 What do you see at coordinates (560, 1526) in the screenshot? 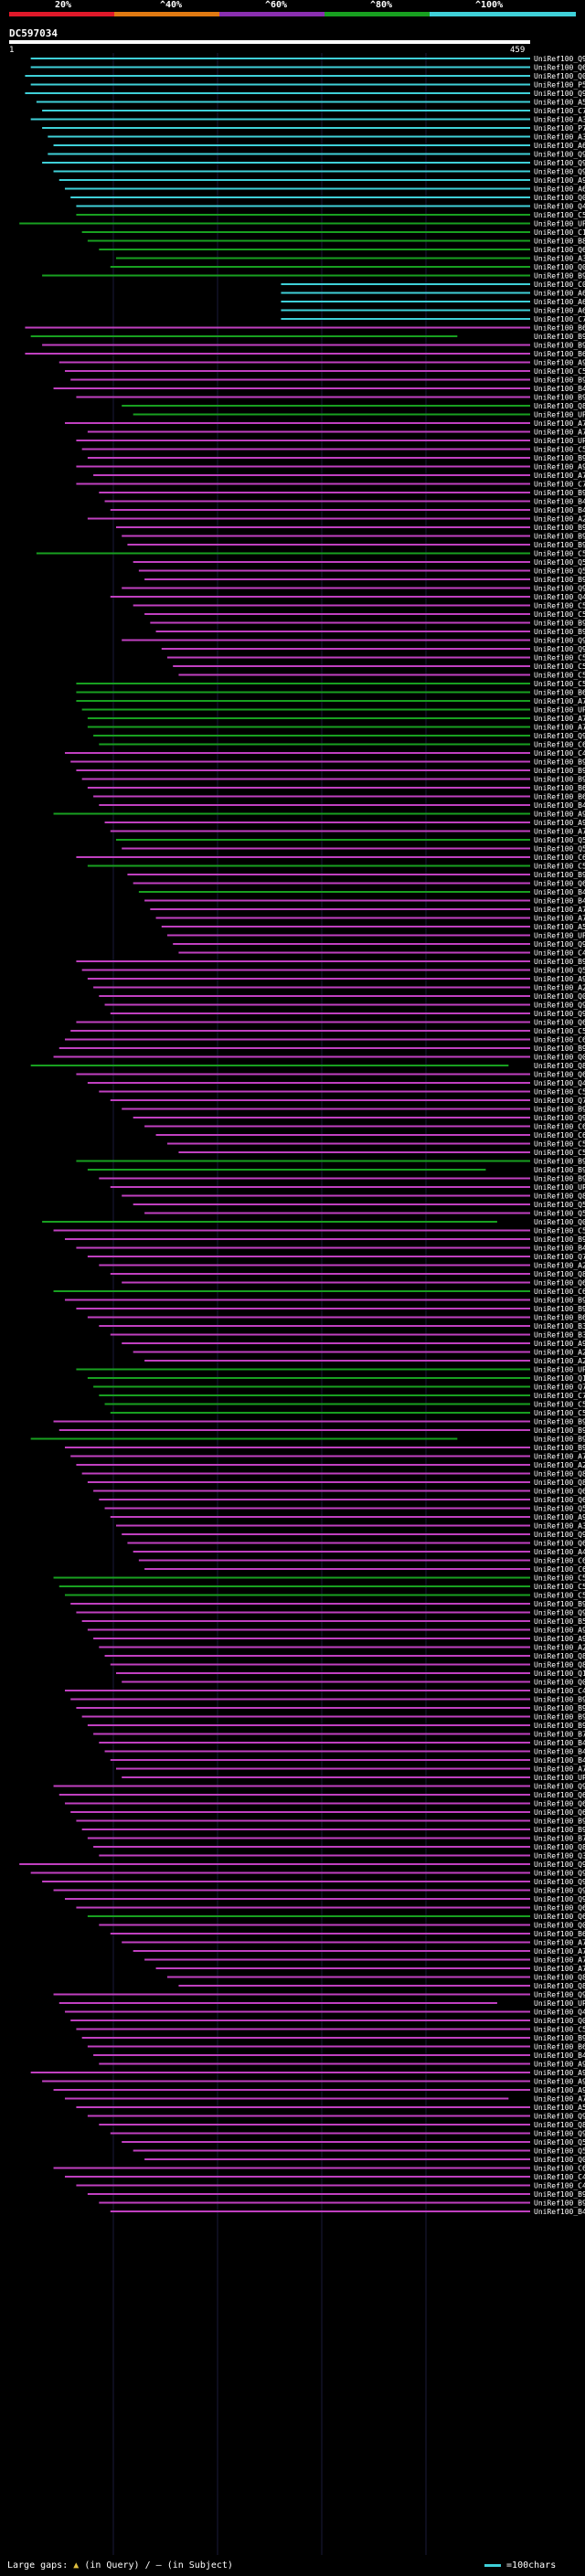
I see `hit-label: UniRef100_A3BFS3` at bounding box center [560, 1526].